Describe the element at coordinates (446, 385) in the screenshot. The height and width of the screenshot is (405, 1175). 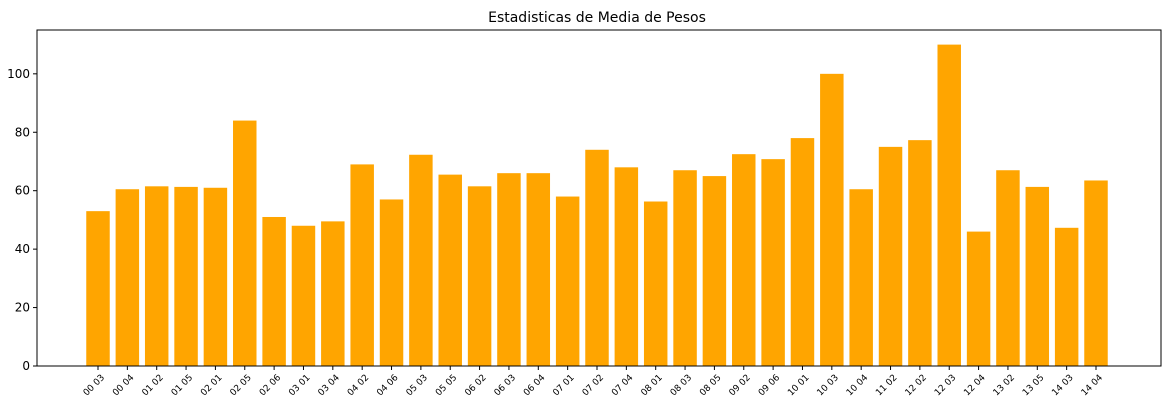
I see `x-tick-label: 05 05` at that location.